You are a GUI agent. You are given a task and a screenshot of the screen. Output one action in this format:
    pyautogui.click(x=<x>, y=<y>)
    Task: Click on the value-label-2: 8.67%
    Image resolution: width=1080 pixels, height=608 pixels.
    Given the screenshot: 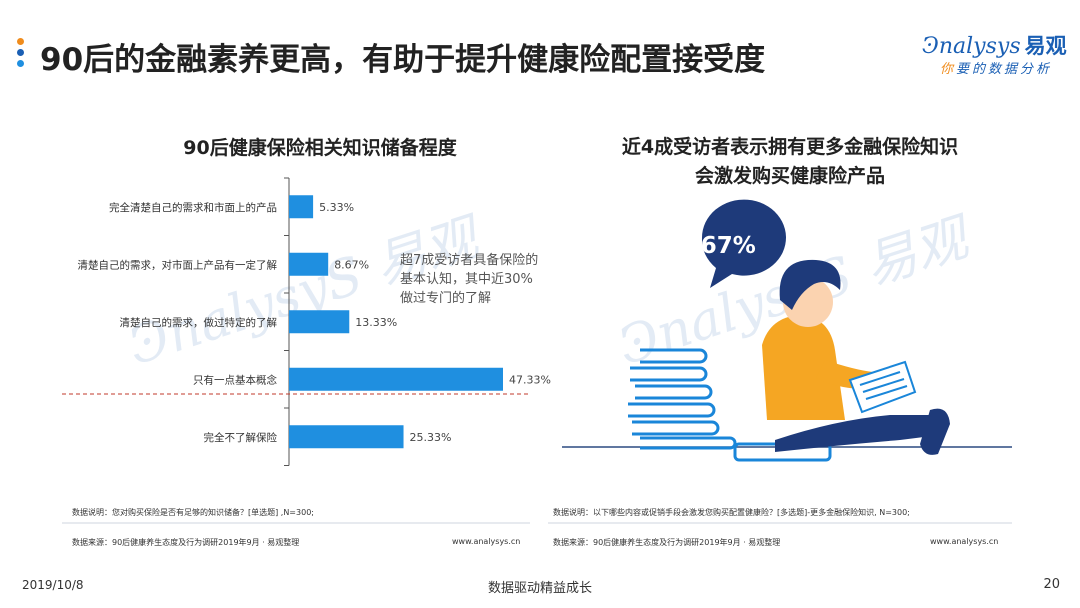 What is the action you would take?
    pyautogui.click(x=351, y=264)
    